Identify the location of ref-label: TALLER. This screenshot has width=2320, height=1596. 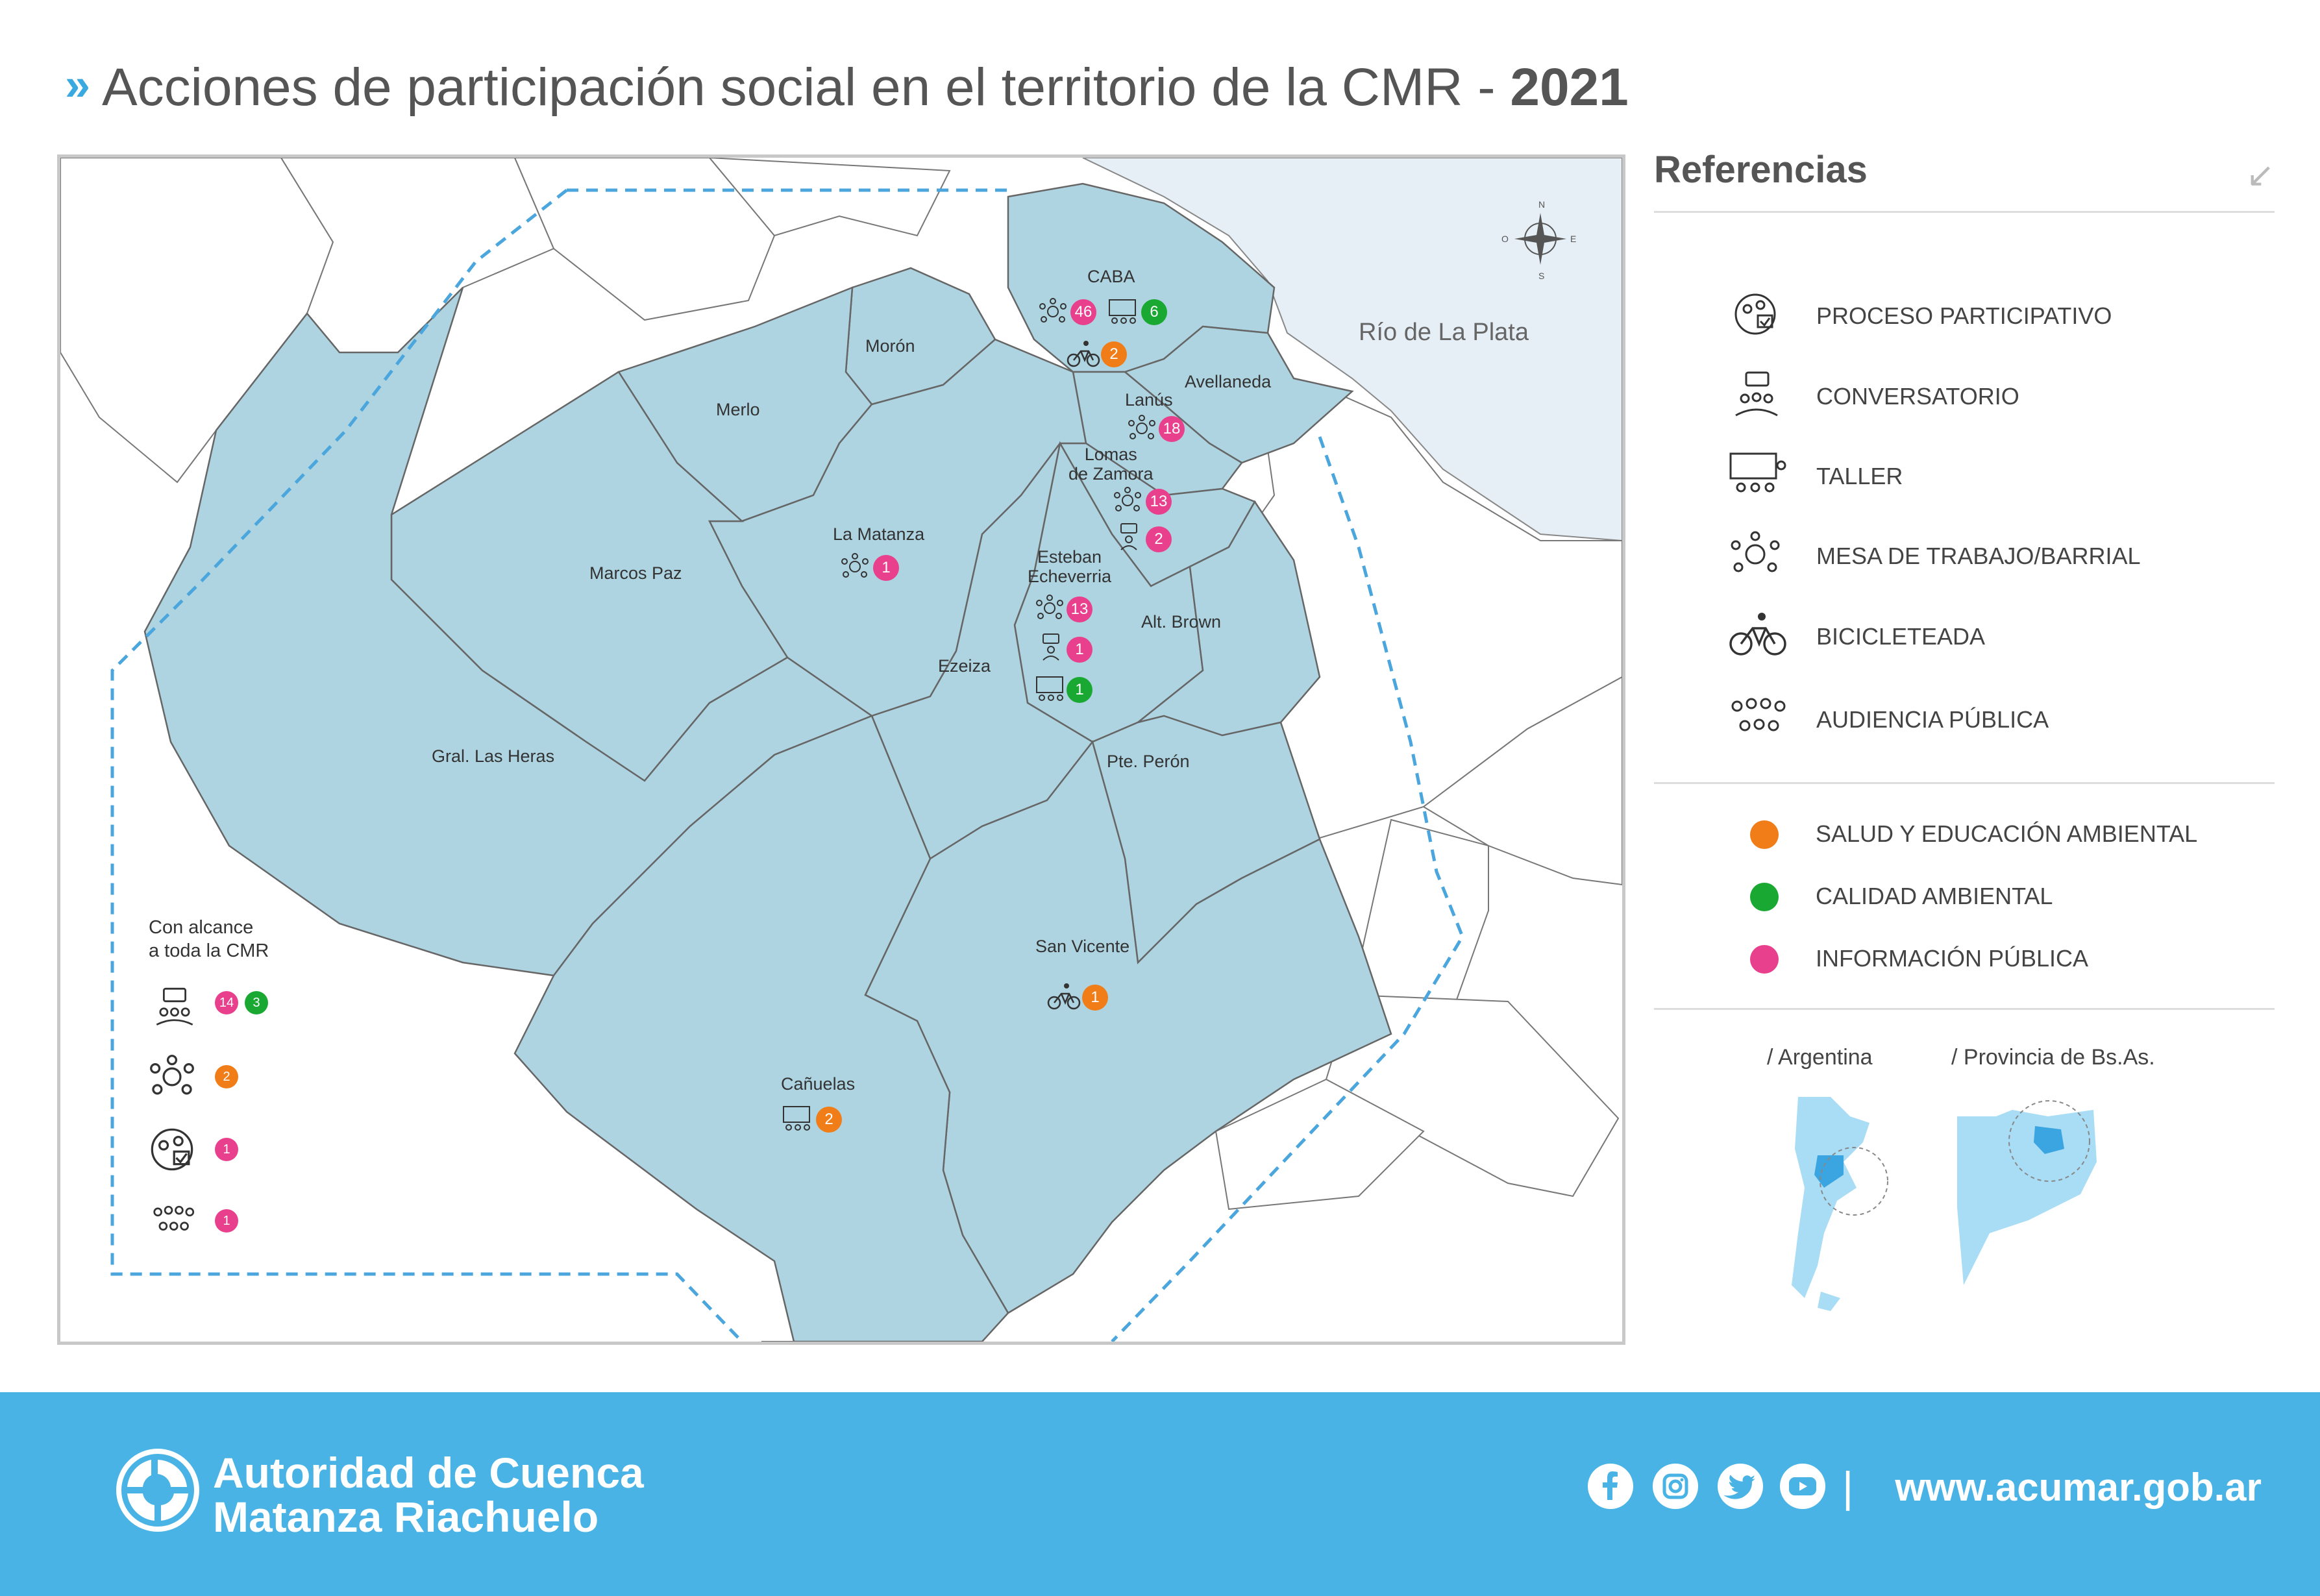
(1860, 476).